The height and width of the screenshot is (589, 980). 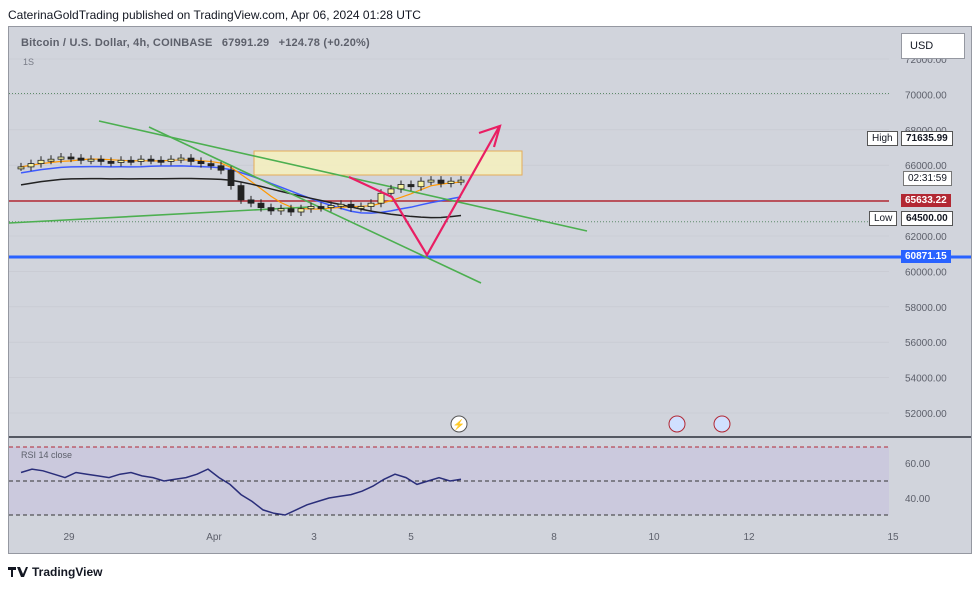 What do you see at coordinates (893, 537) in the screenshot?
I see `time-tick: 15` at bounding box center [893, 537].